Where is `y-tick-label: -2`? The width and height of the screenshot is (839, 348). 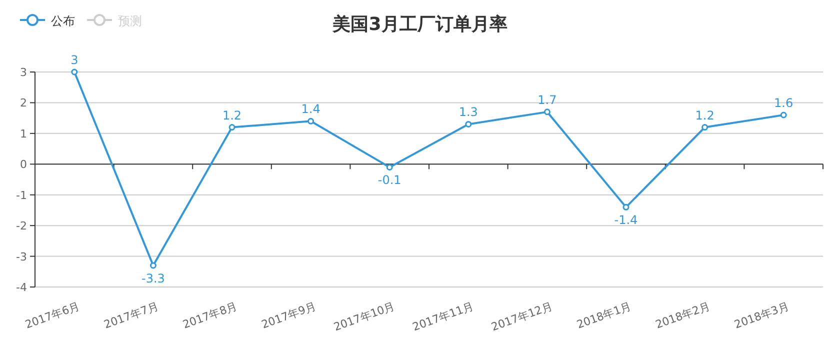 y-tick-label: -2 is located at coordinates (21, 226).